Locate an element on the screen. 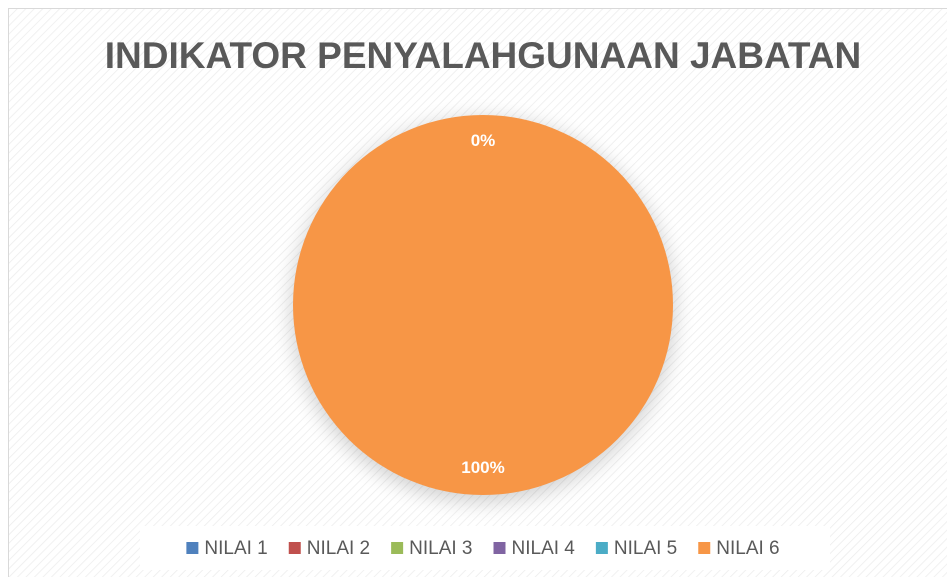  legend-label: NILAI 3 is located at coordinates (440, 548).